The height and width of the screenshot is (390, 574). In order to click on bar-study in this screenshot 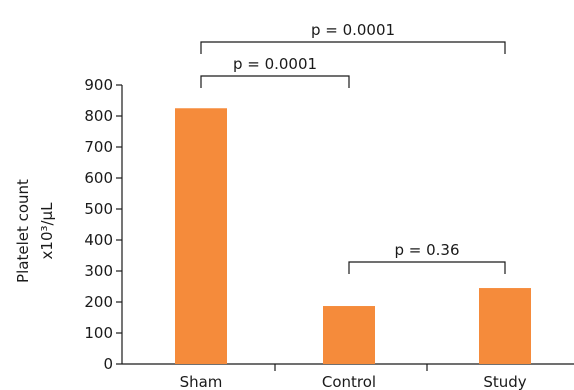, I will do `click(505, 326)`.